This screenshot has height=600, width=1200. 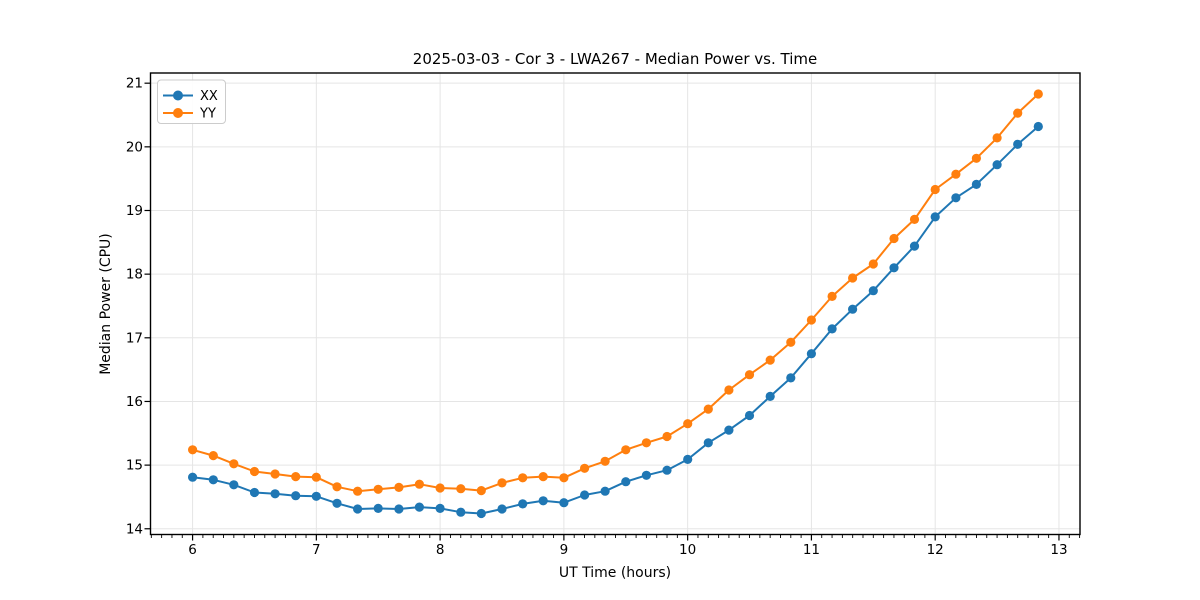 I want to click on legend: XX YY, so click(x=191, y=101).